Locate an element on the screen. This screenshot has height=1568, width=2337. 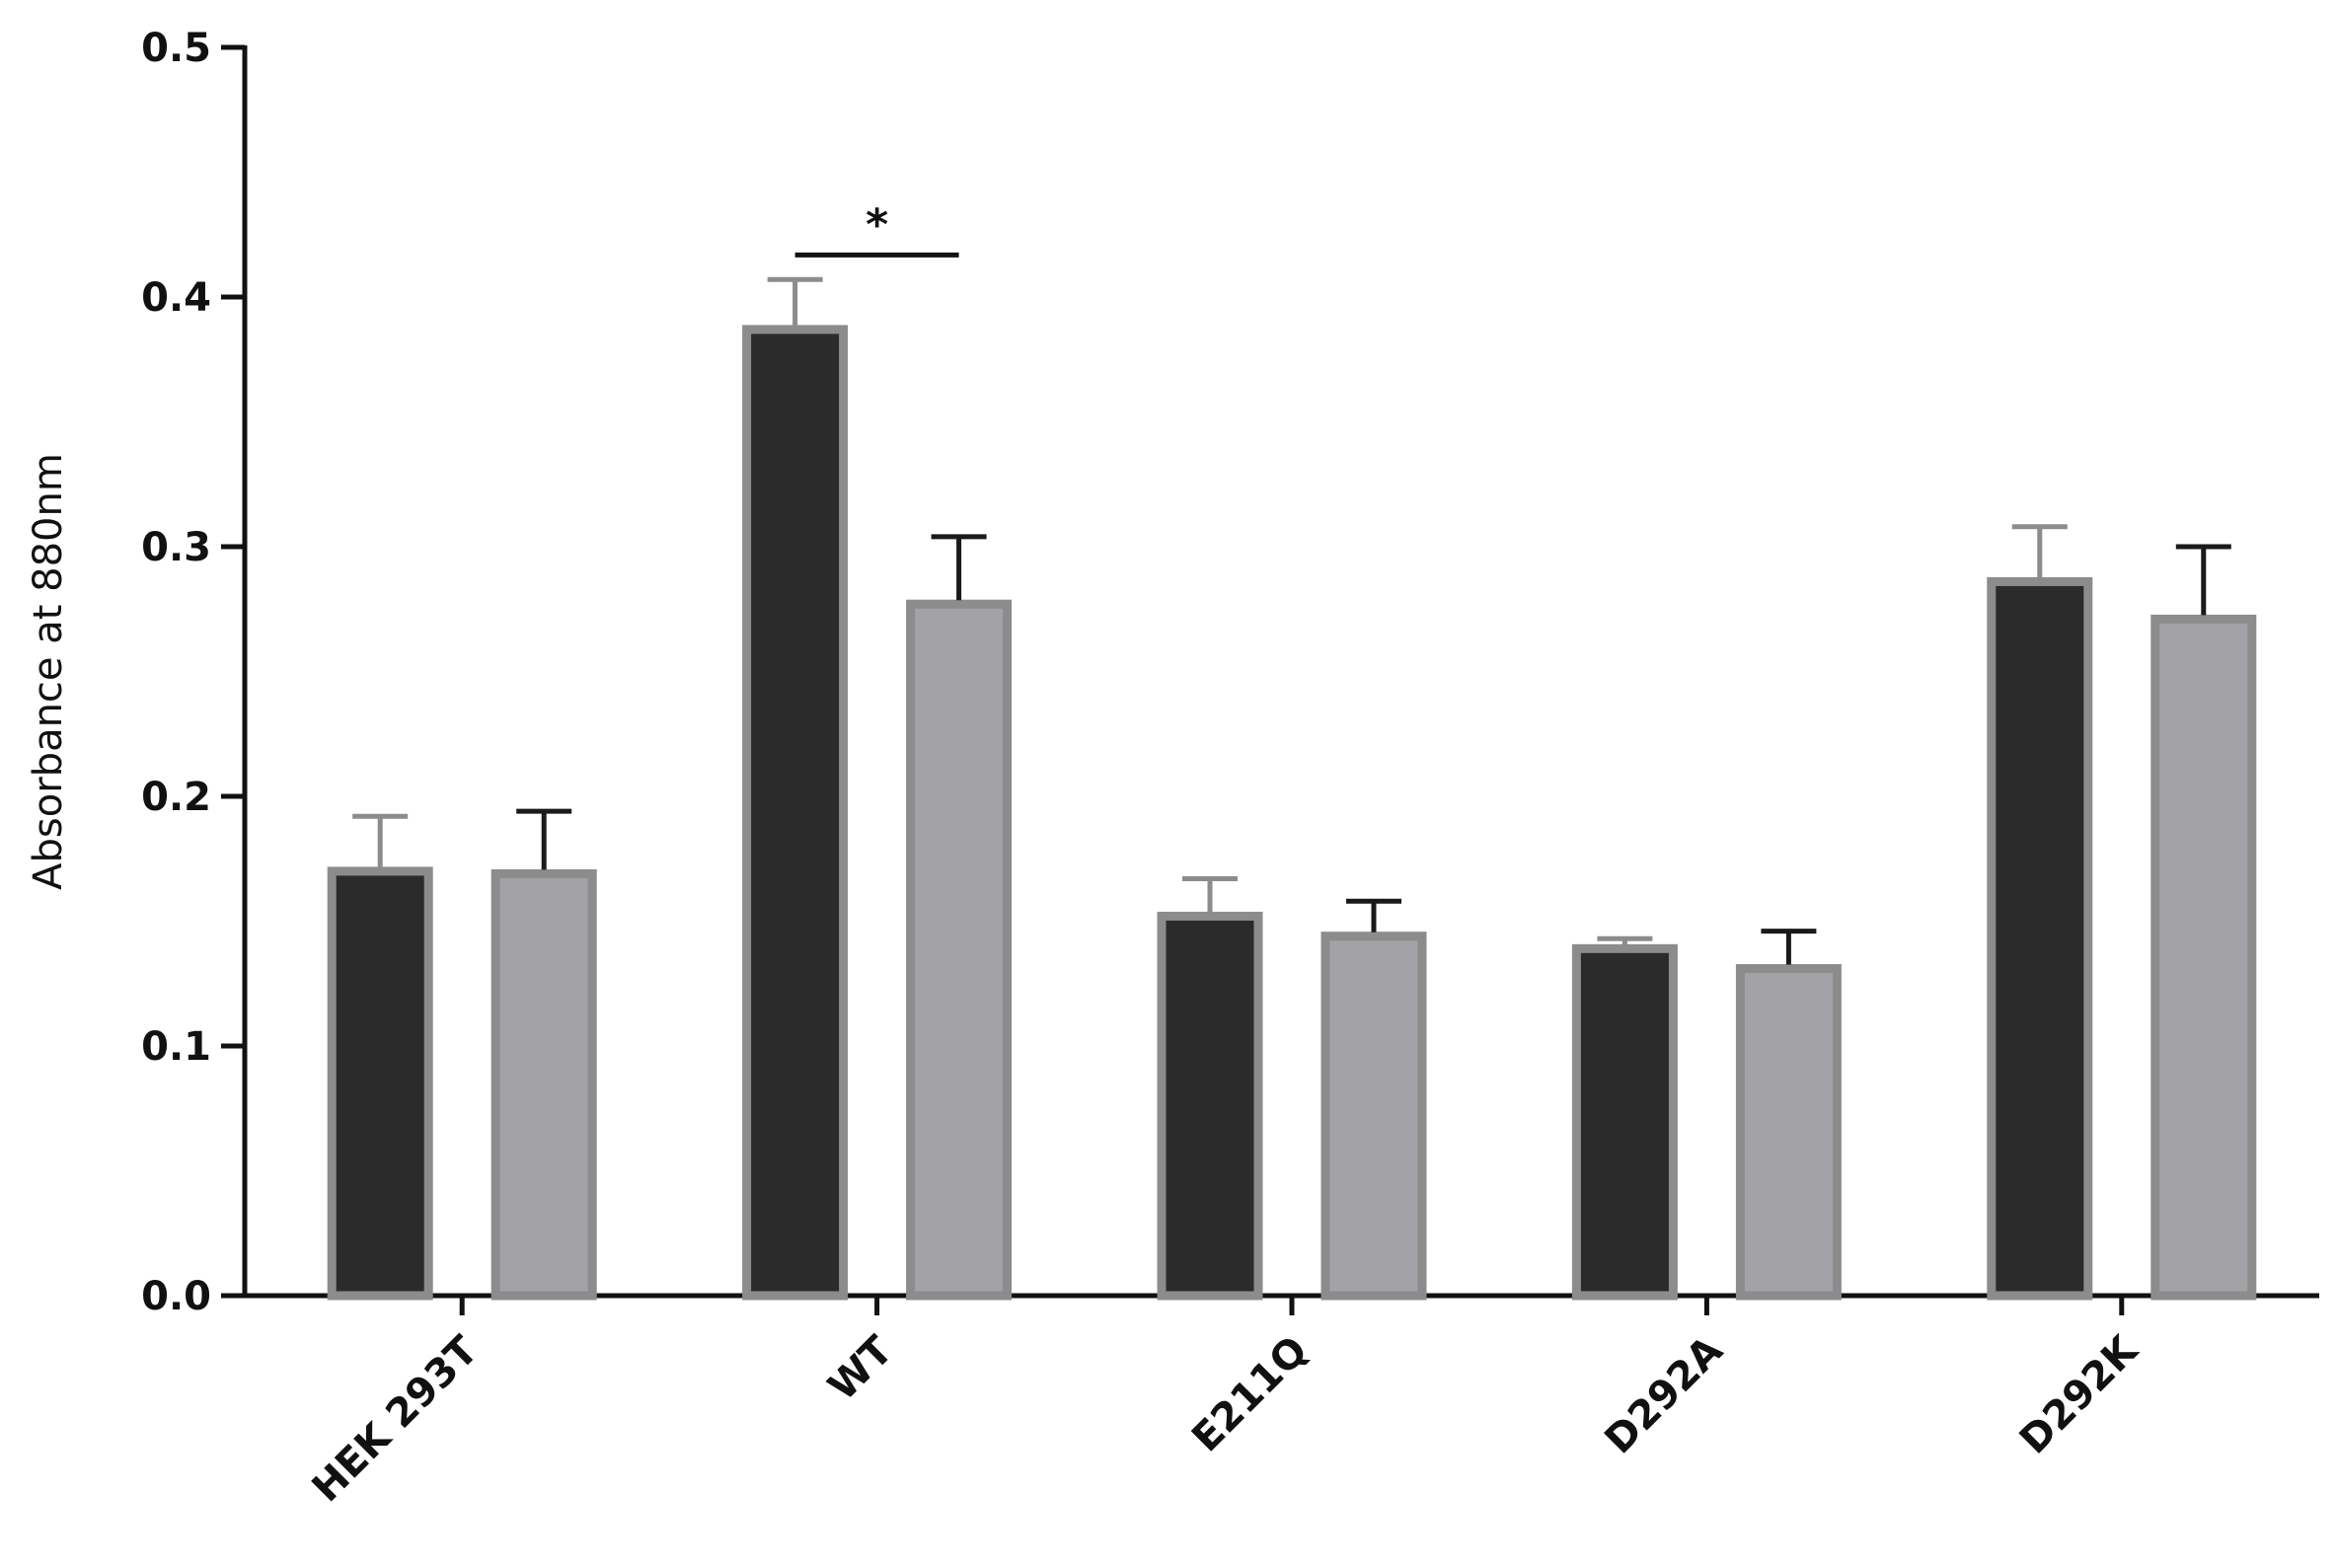
significance-label: * is located at coordinates (877, 225).